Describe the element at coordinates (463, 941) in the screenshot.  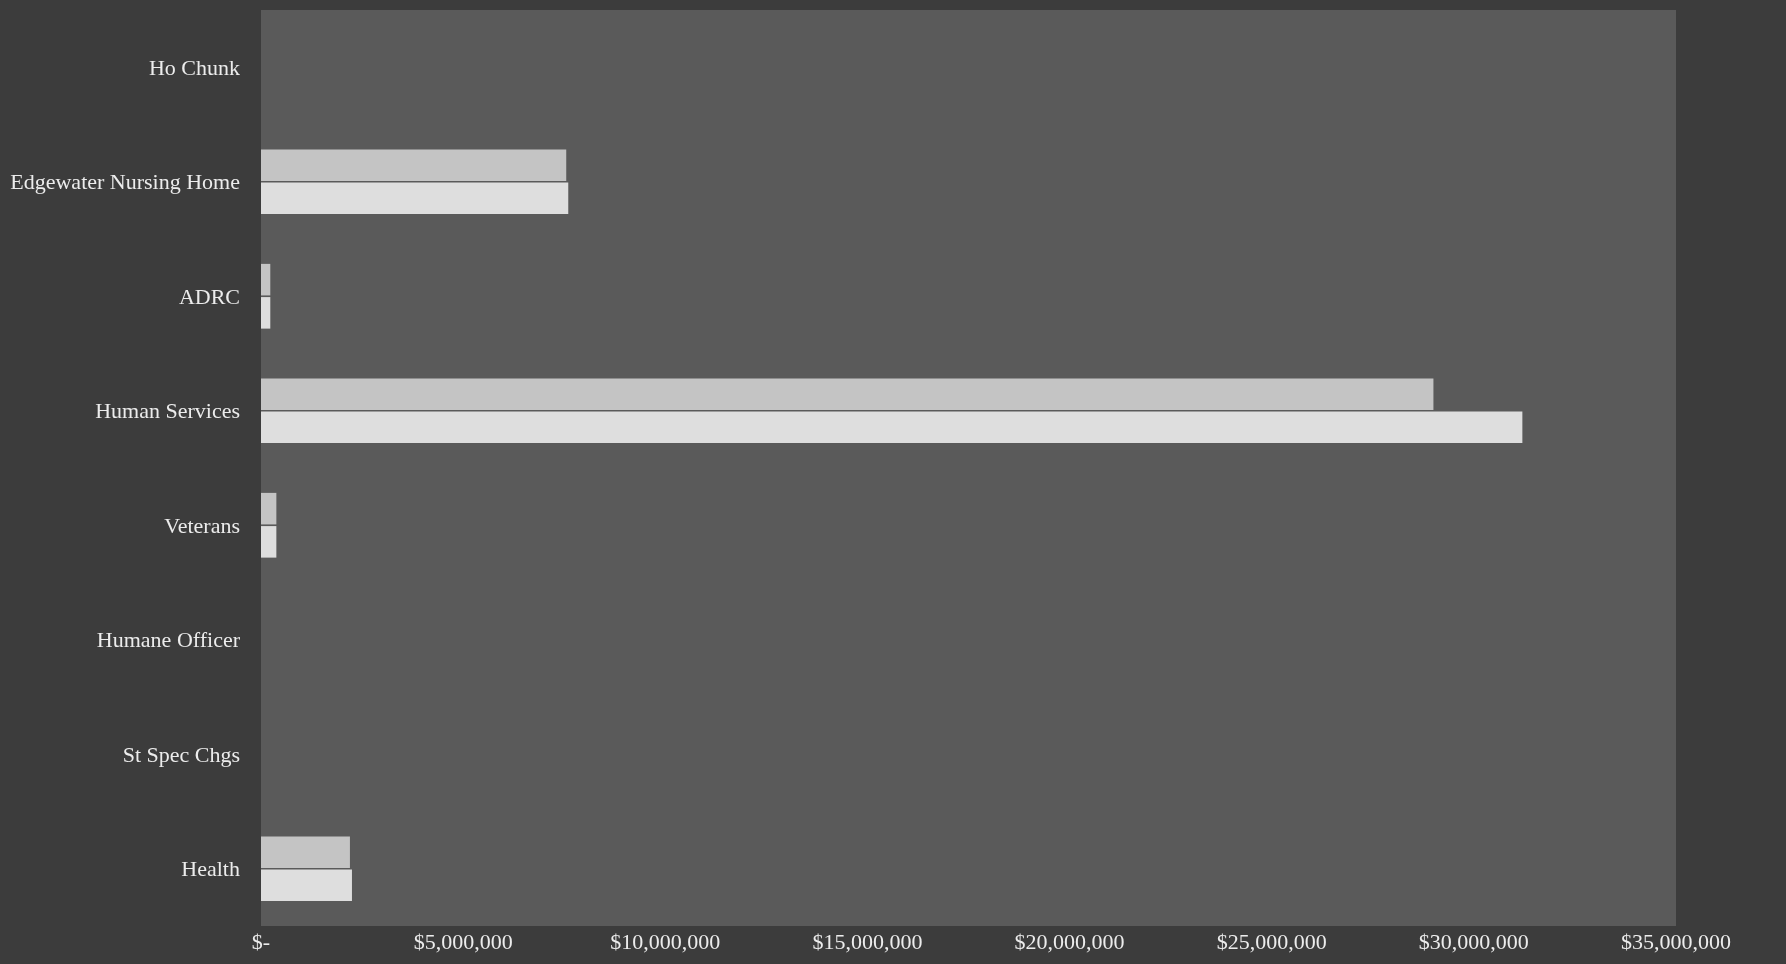
I see `x-tick-label: $5,000,000` at that location.